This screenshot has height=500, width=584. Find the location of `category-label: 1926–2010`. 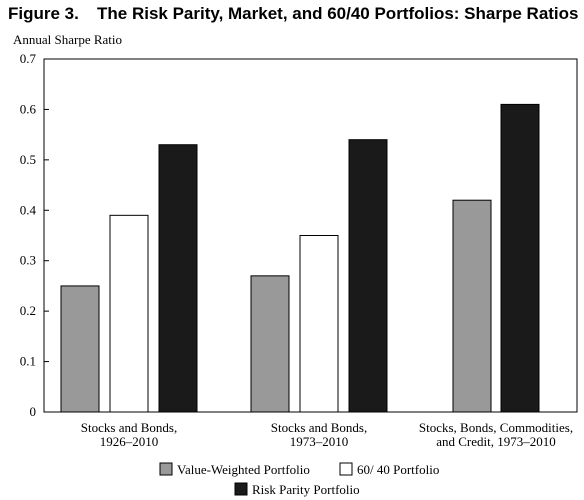

category-label: 1926–2010 is located at coordinates (129, 441).